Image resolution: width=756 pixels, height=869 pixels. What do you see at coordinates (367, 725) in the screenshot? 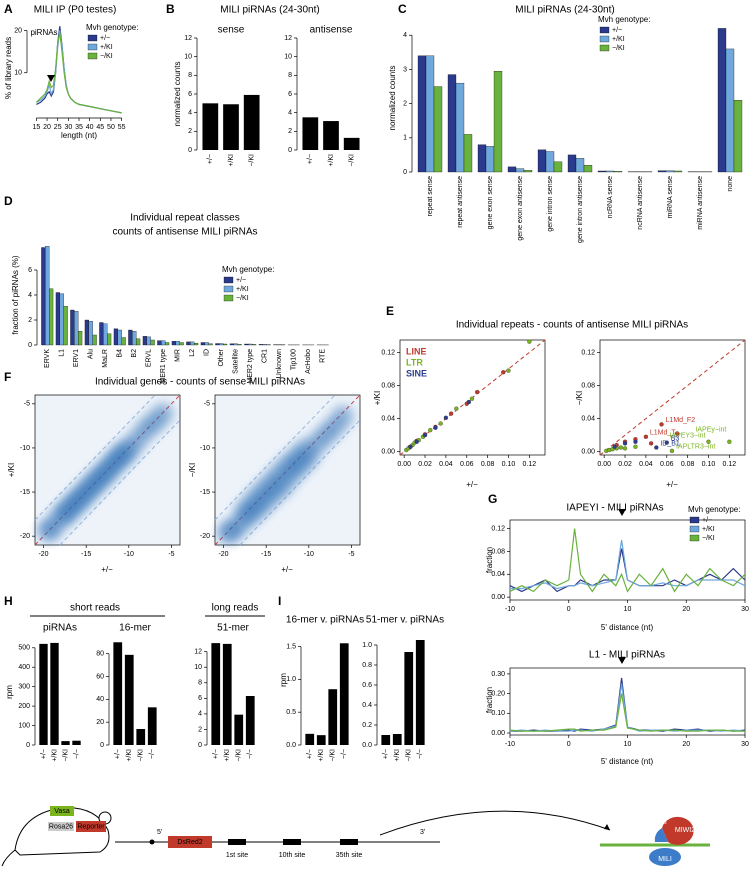
I see `y-tick-label: 0.2` at bounding box center [367, 725].